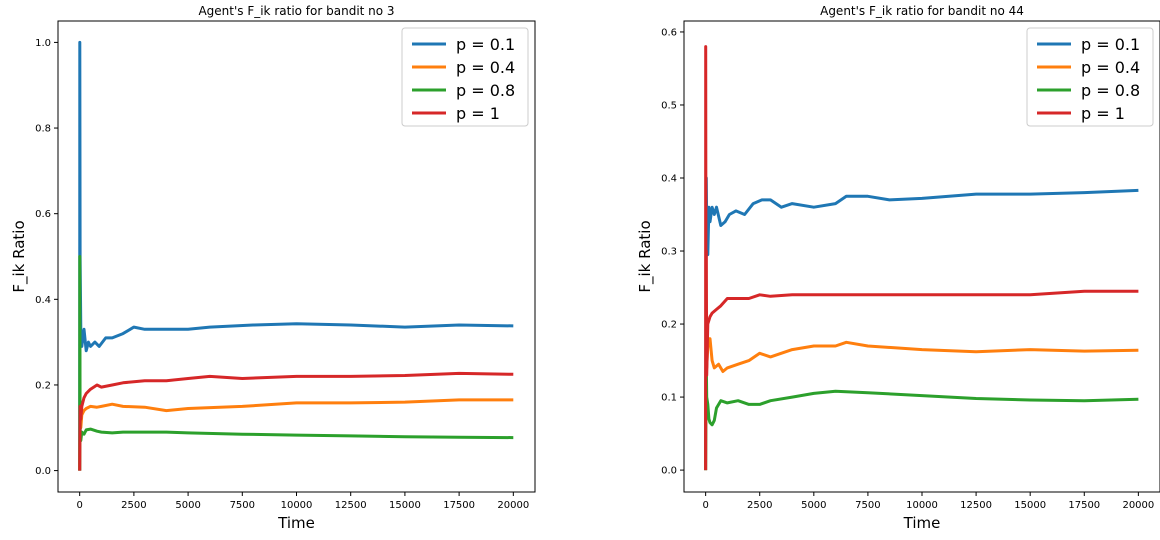 This screenshot has height=540, width=1160. What do you see at coordinates (296, 11) in the screenshot?
I see `chart-title: Agent's F_ik ratio for bandit no 3` at bounding box center [296, 11].